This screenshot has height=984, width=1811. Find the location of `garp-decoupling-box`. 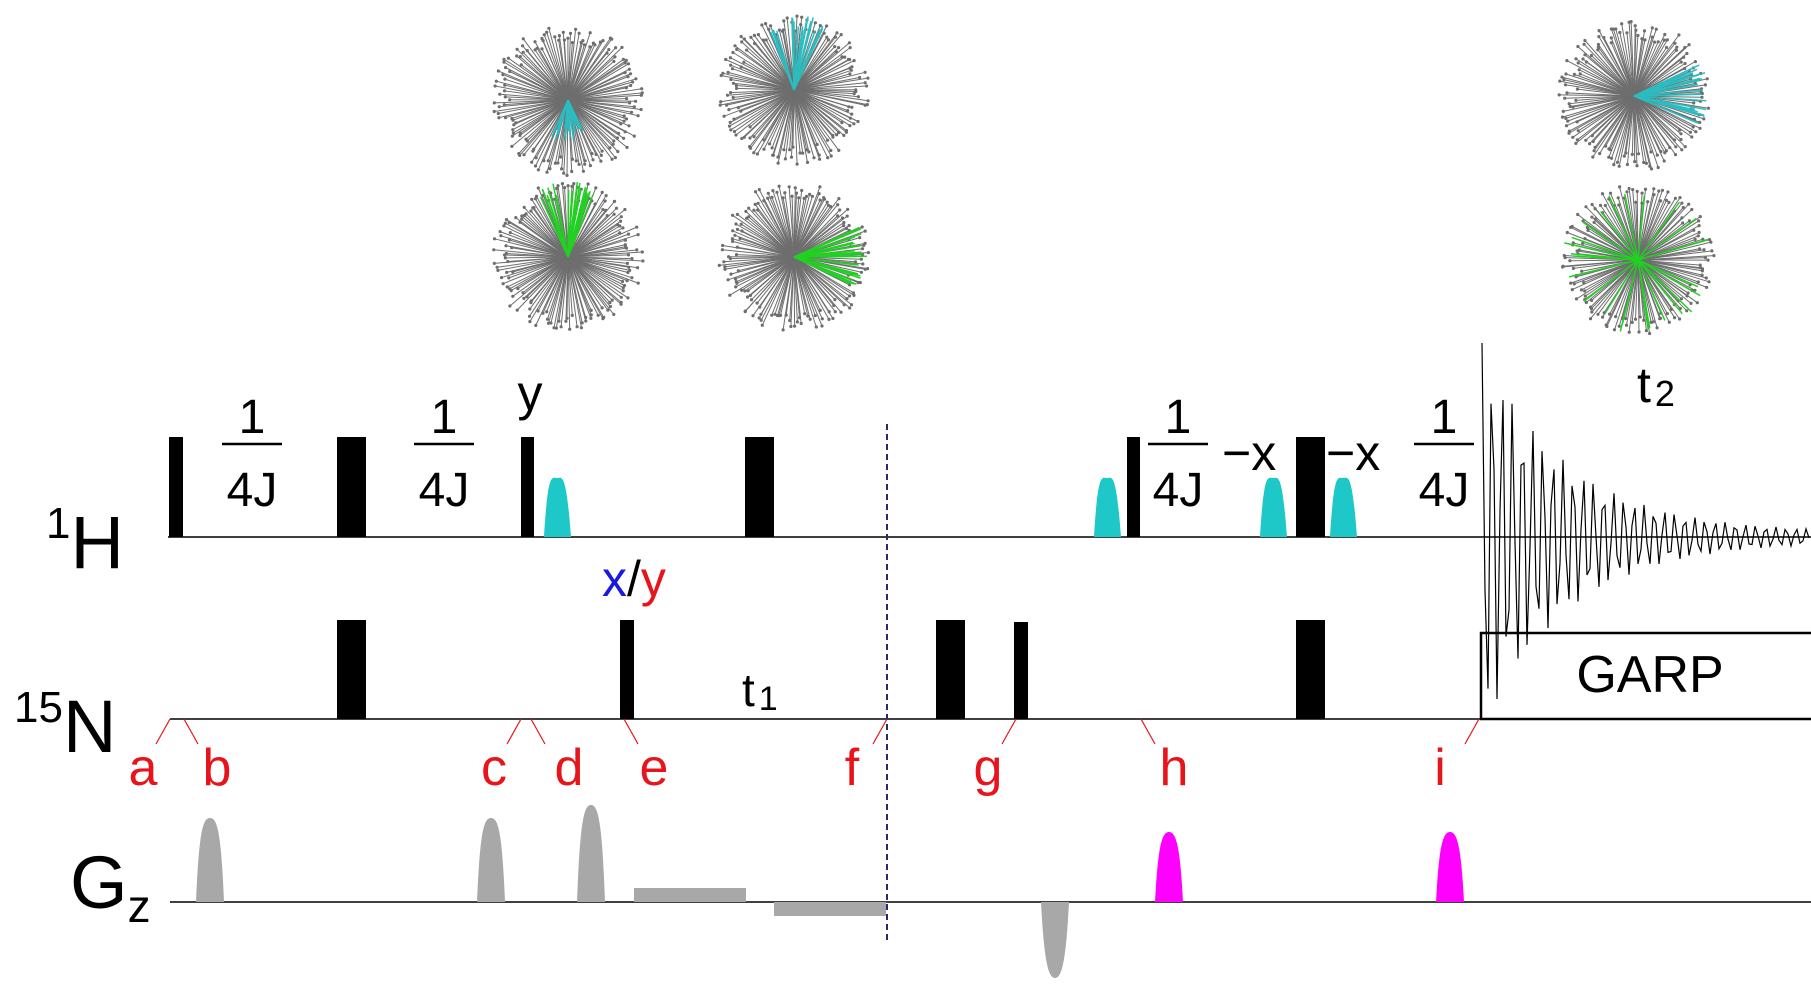

garp-decoupling-box is located at coordinates (1645, 676).